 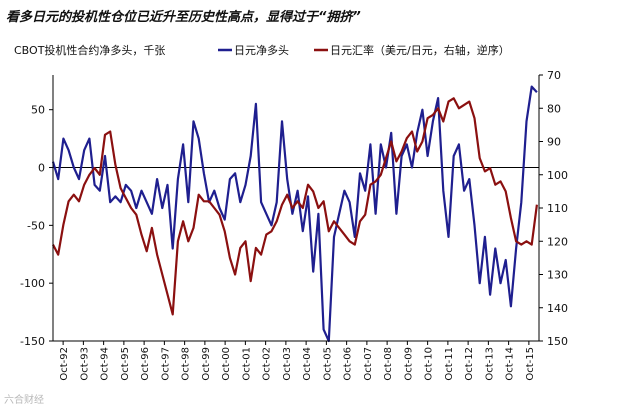 I want to click on x-tick-label: Oct-01, so click(x=246, y=364).